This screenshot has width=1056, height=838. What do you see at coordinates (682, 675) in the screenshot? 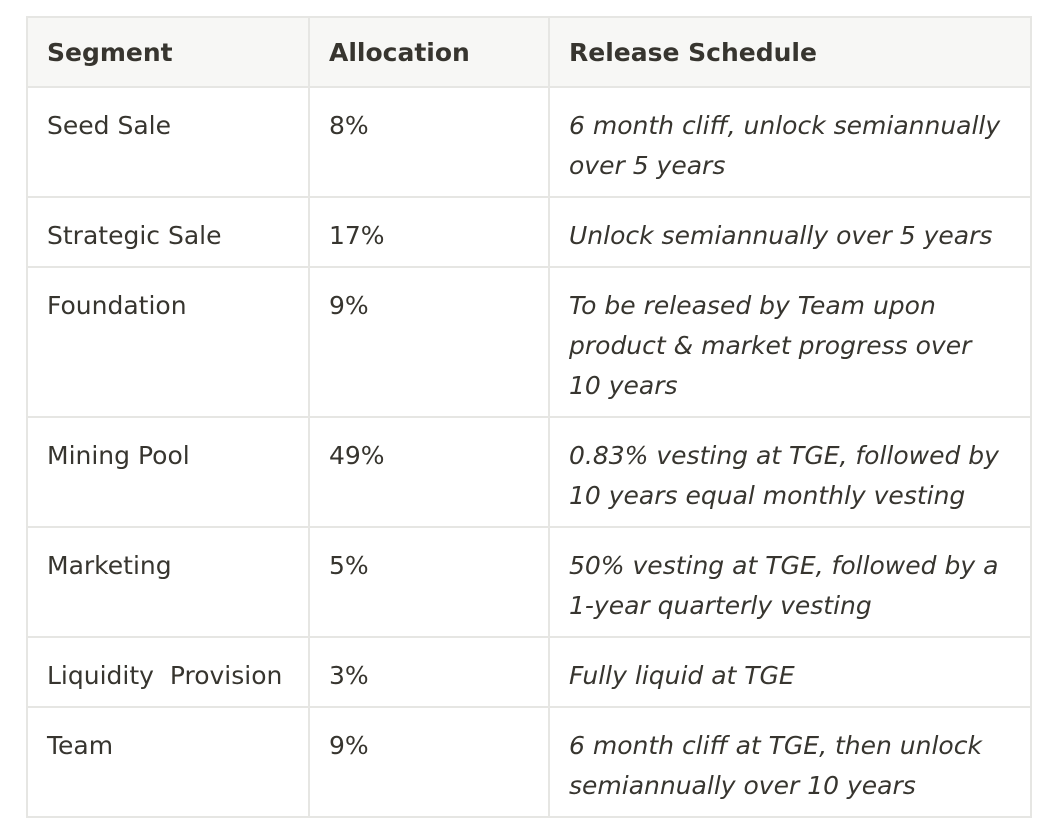
I see `schedule-text: Fully liquid at TGE` at bounding box center [682, 675].